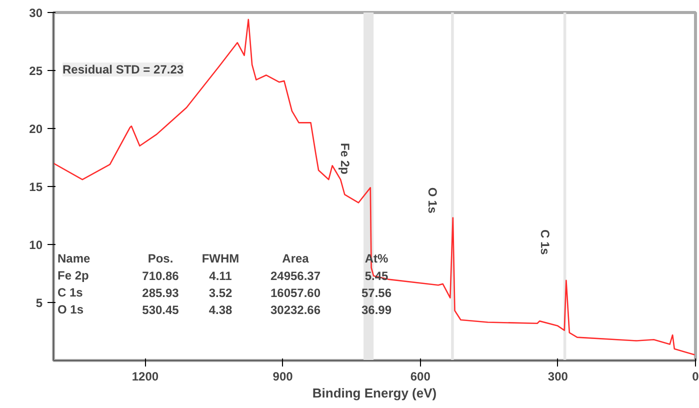 The image size is (699, 408). Describe the element at coordinates (161, 259) in the screenshot. I see `annotation: Pos.` at that location.